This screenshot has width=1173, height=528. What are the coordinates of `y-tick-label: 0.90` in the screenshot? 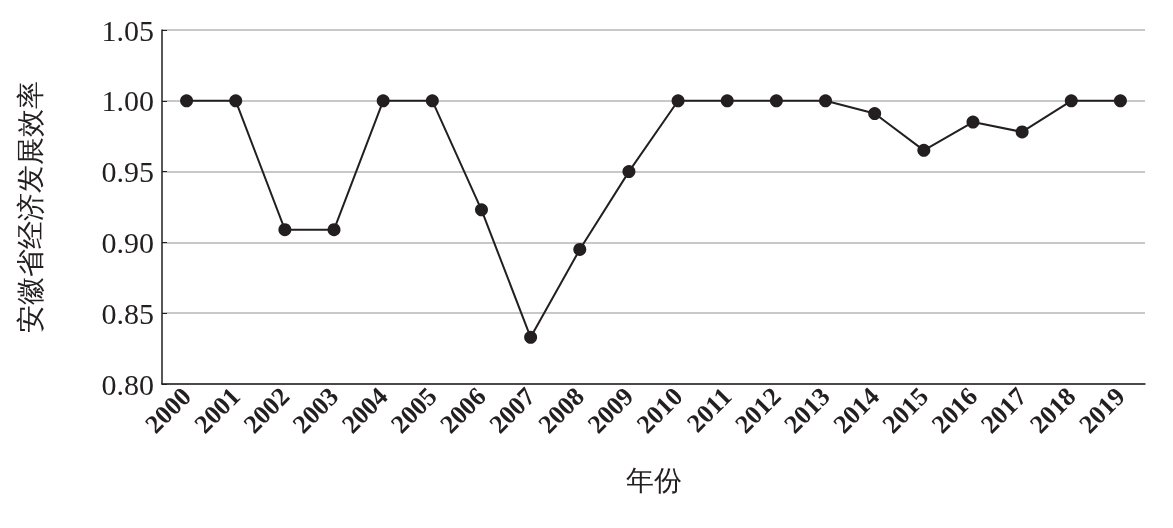 It's located at (127, 242).